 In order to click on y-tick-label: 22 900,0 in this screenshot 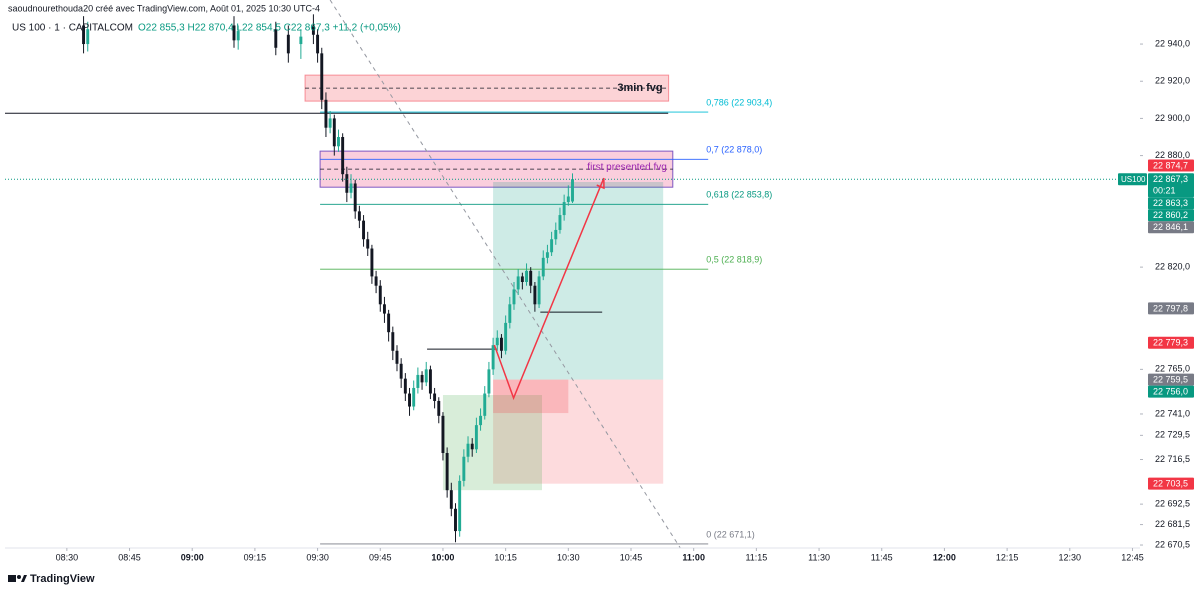, I will do `click(1172, 118)`.